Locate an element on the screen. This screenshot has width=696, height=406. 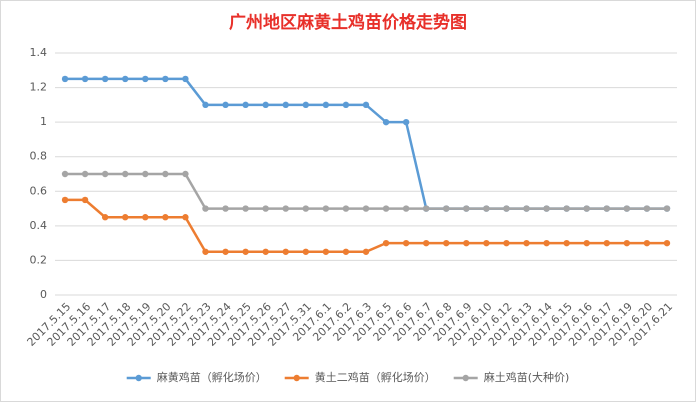
y-tick-label: 0.8 is located at coordinates (39, 156).